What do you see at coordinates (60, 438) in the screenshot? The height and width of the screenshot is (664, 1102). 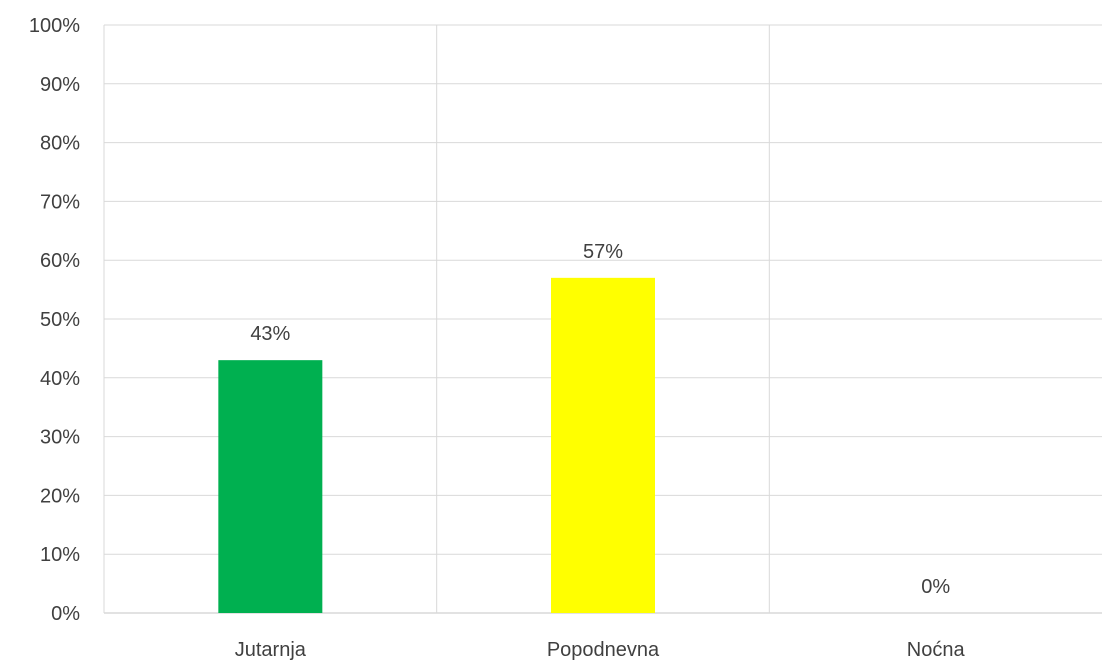 I see `y-tick-label: 30%` at bounding box center [60, 438].